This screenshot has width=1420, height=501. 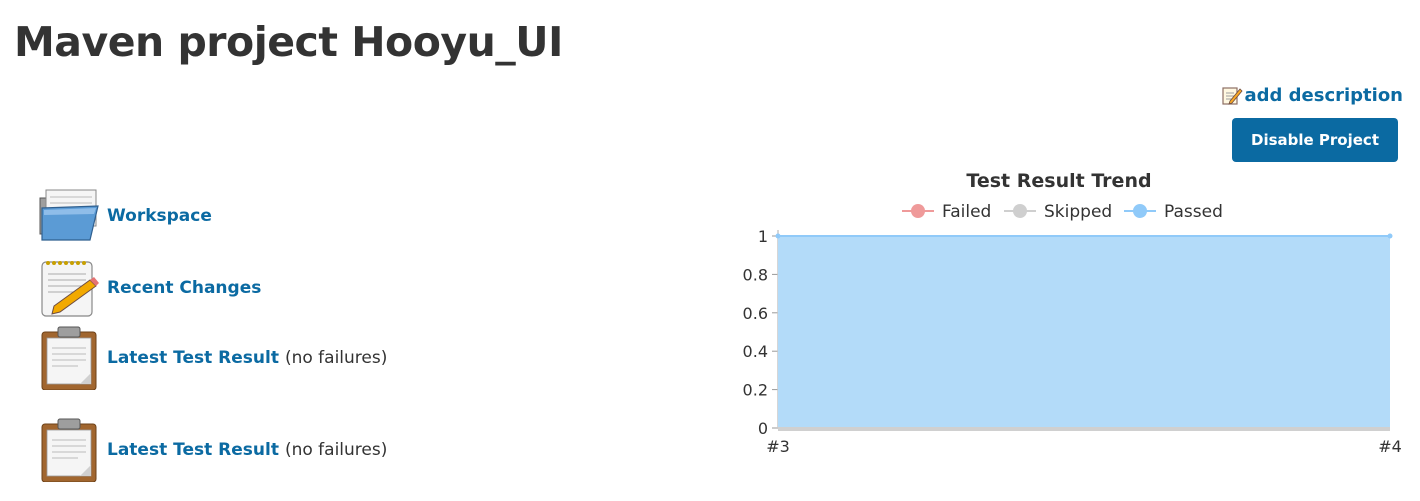 I want to click on notepad-icon, so click(x=70, y=289).